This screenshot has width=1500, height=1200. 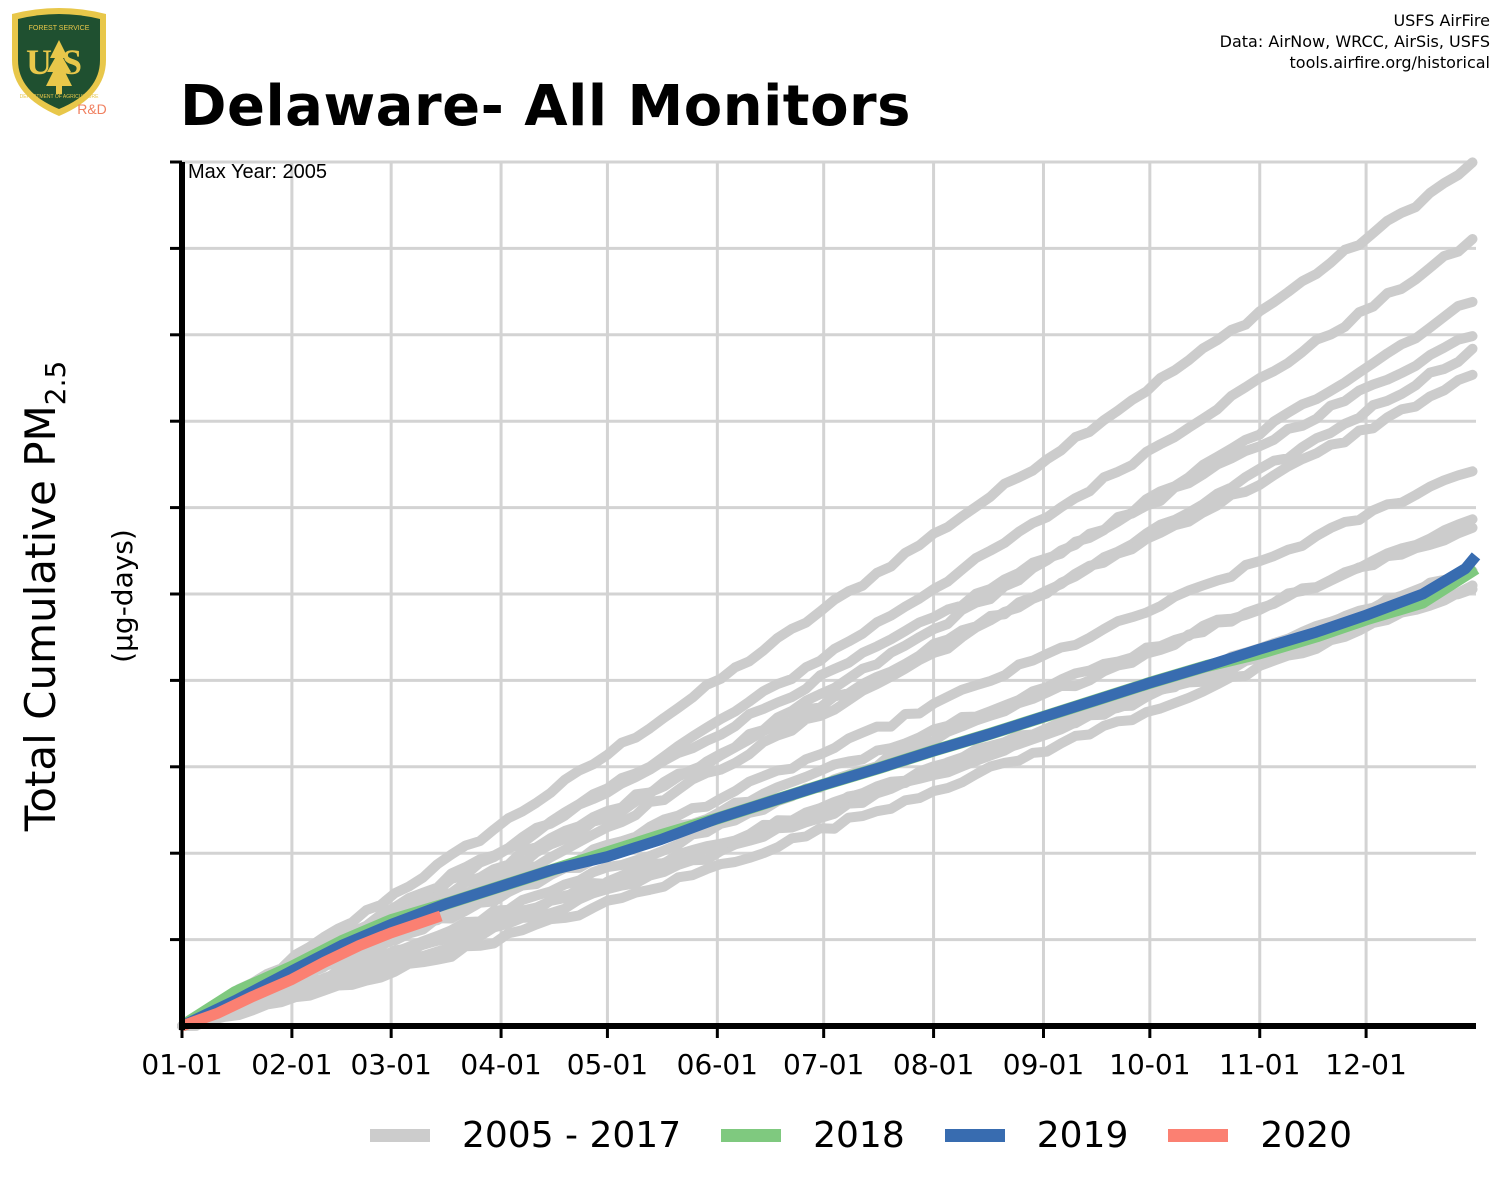 I want to click on max-year-annotation: Max Year: 2005, so click(x=257, y=172).